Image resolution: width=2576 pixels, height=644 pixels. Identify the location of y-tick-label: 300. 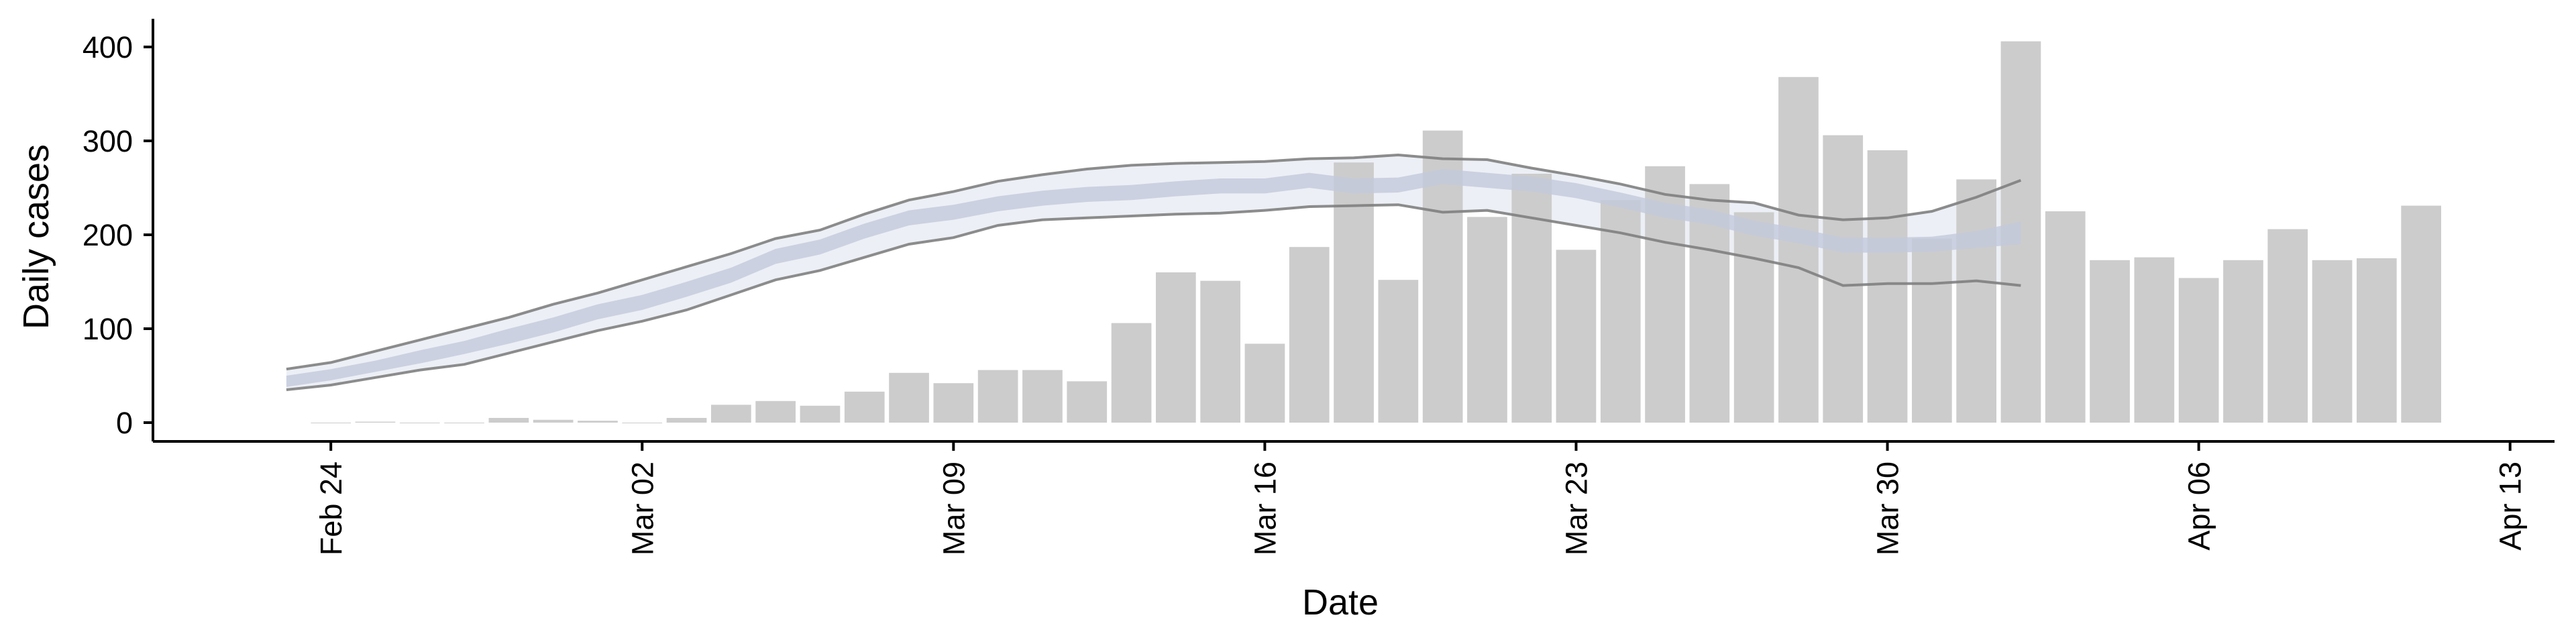
(108, 141).